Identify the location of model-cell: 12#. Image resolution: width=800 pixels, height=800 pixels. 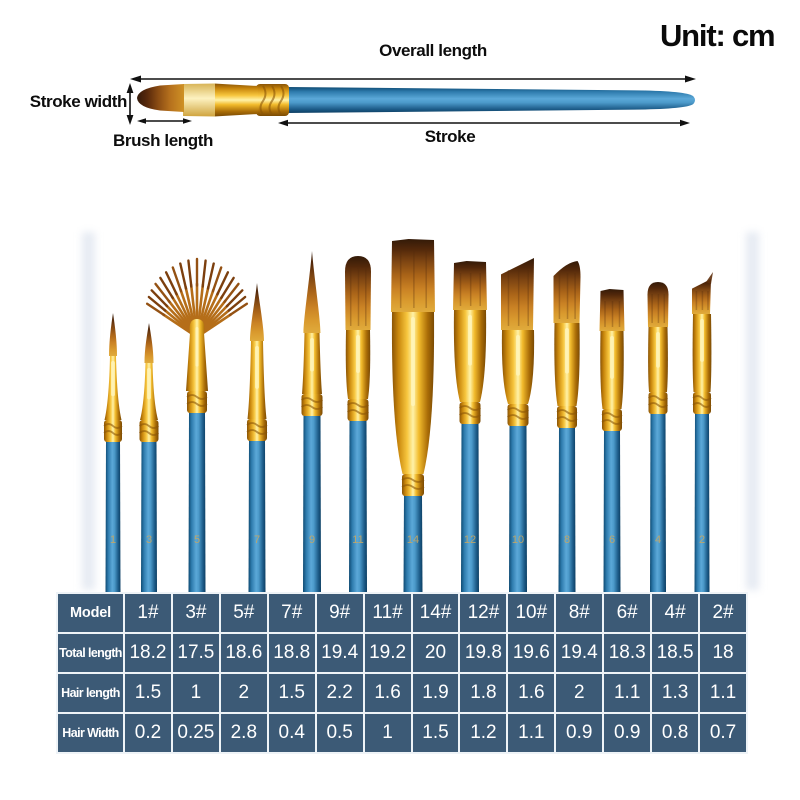
(483, 613).